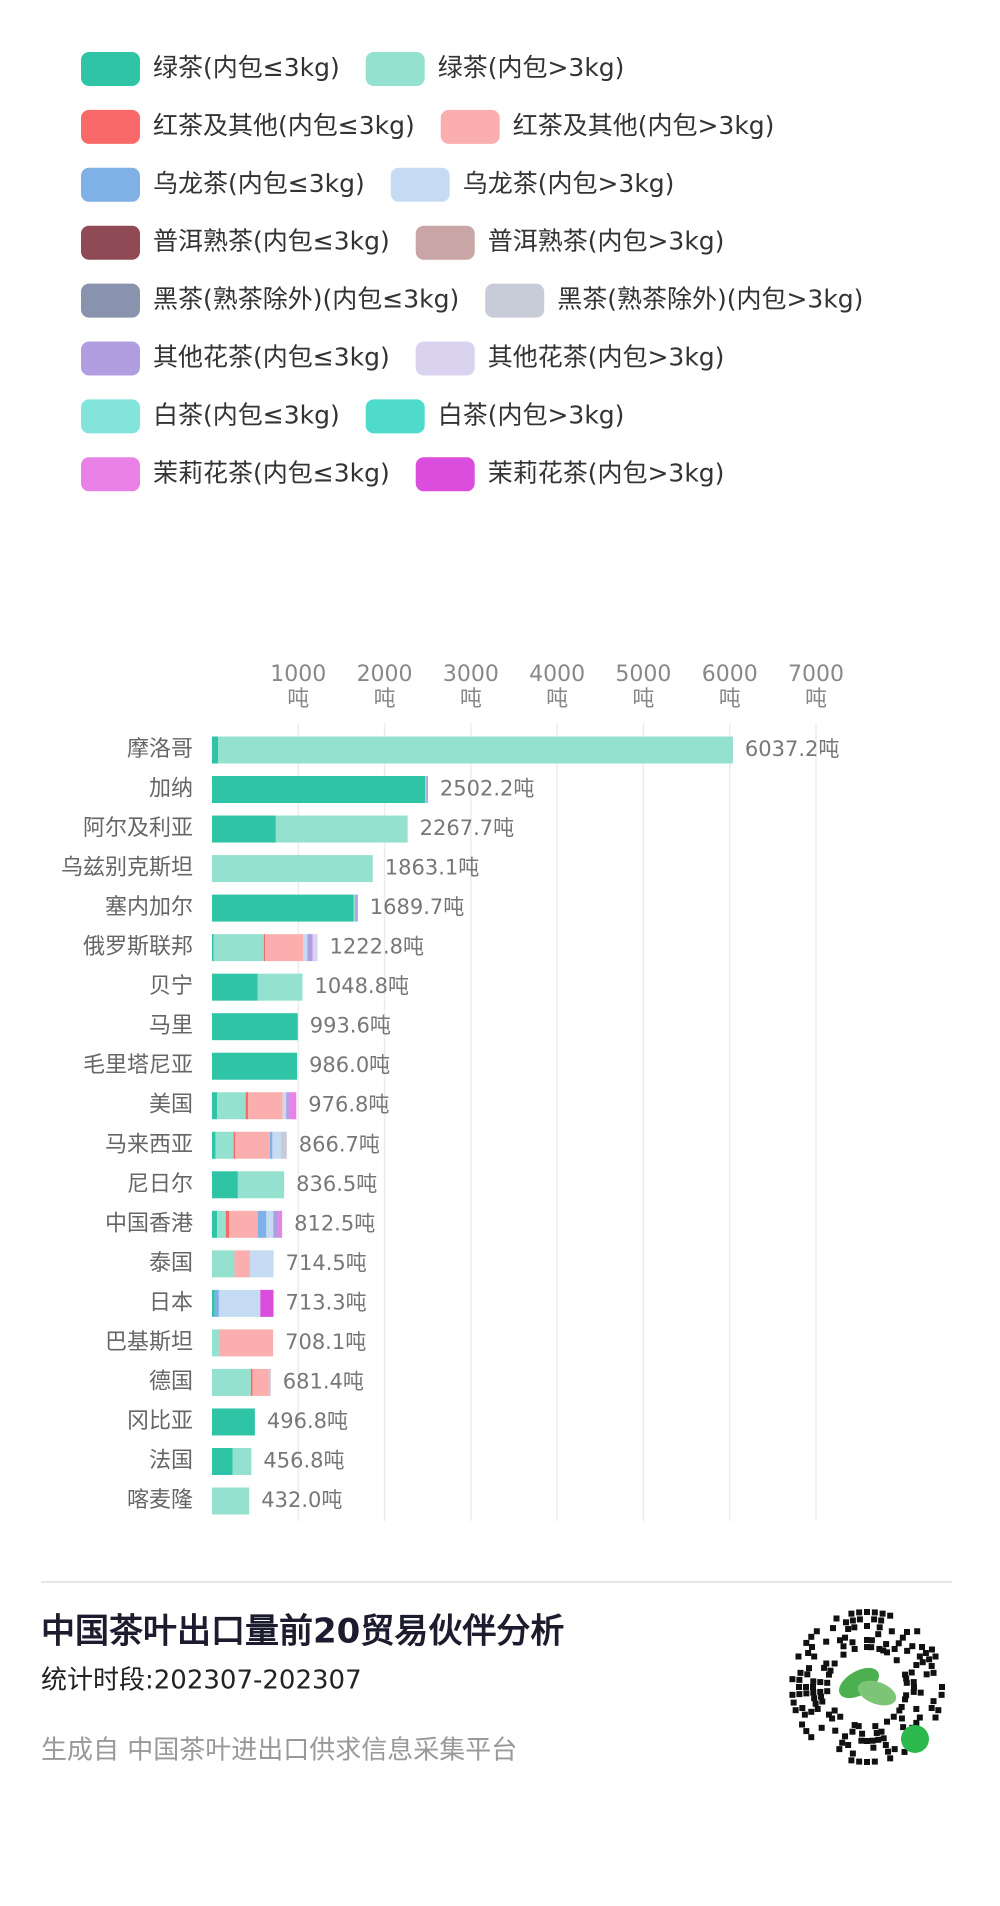  What do you see at coordinates (334, 1223) in the screenshot?
I see `total-label: 812.5吨` at bounding box center [334, 1223].